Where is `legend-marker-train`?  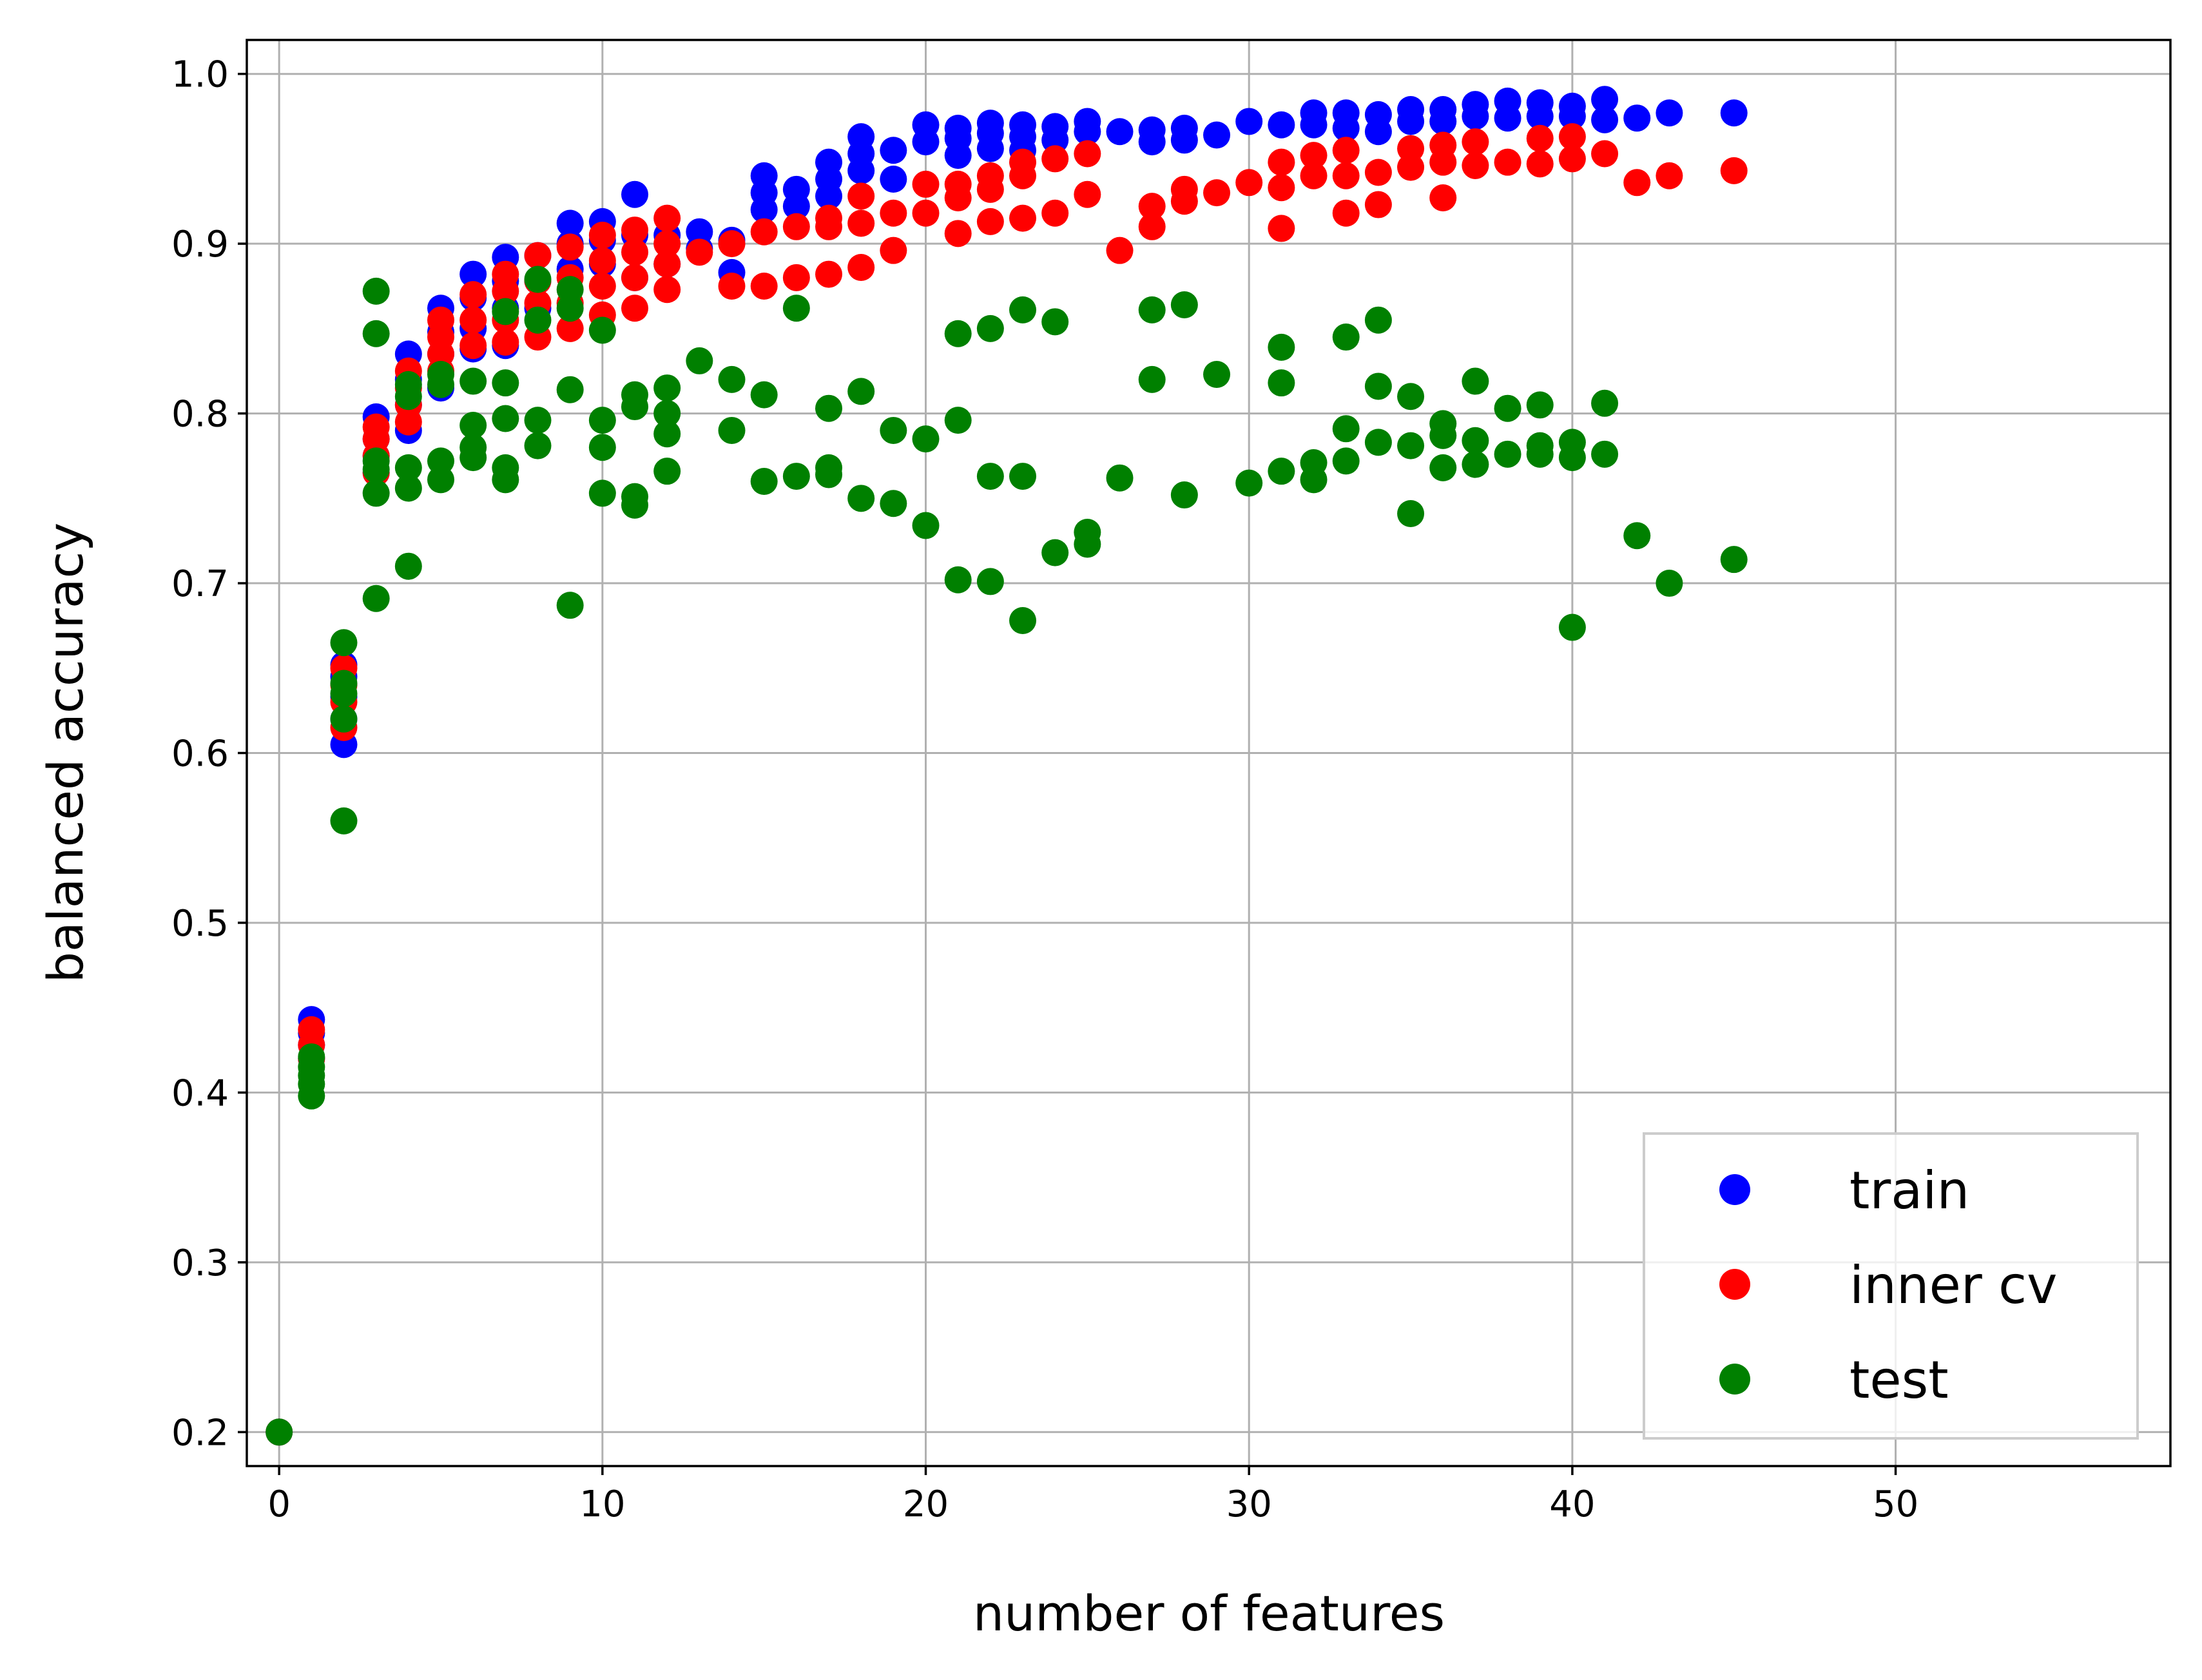 legend-marker-train is located at coordinates (1734, 1190).